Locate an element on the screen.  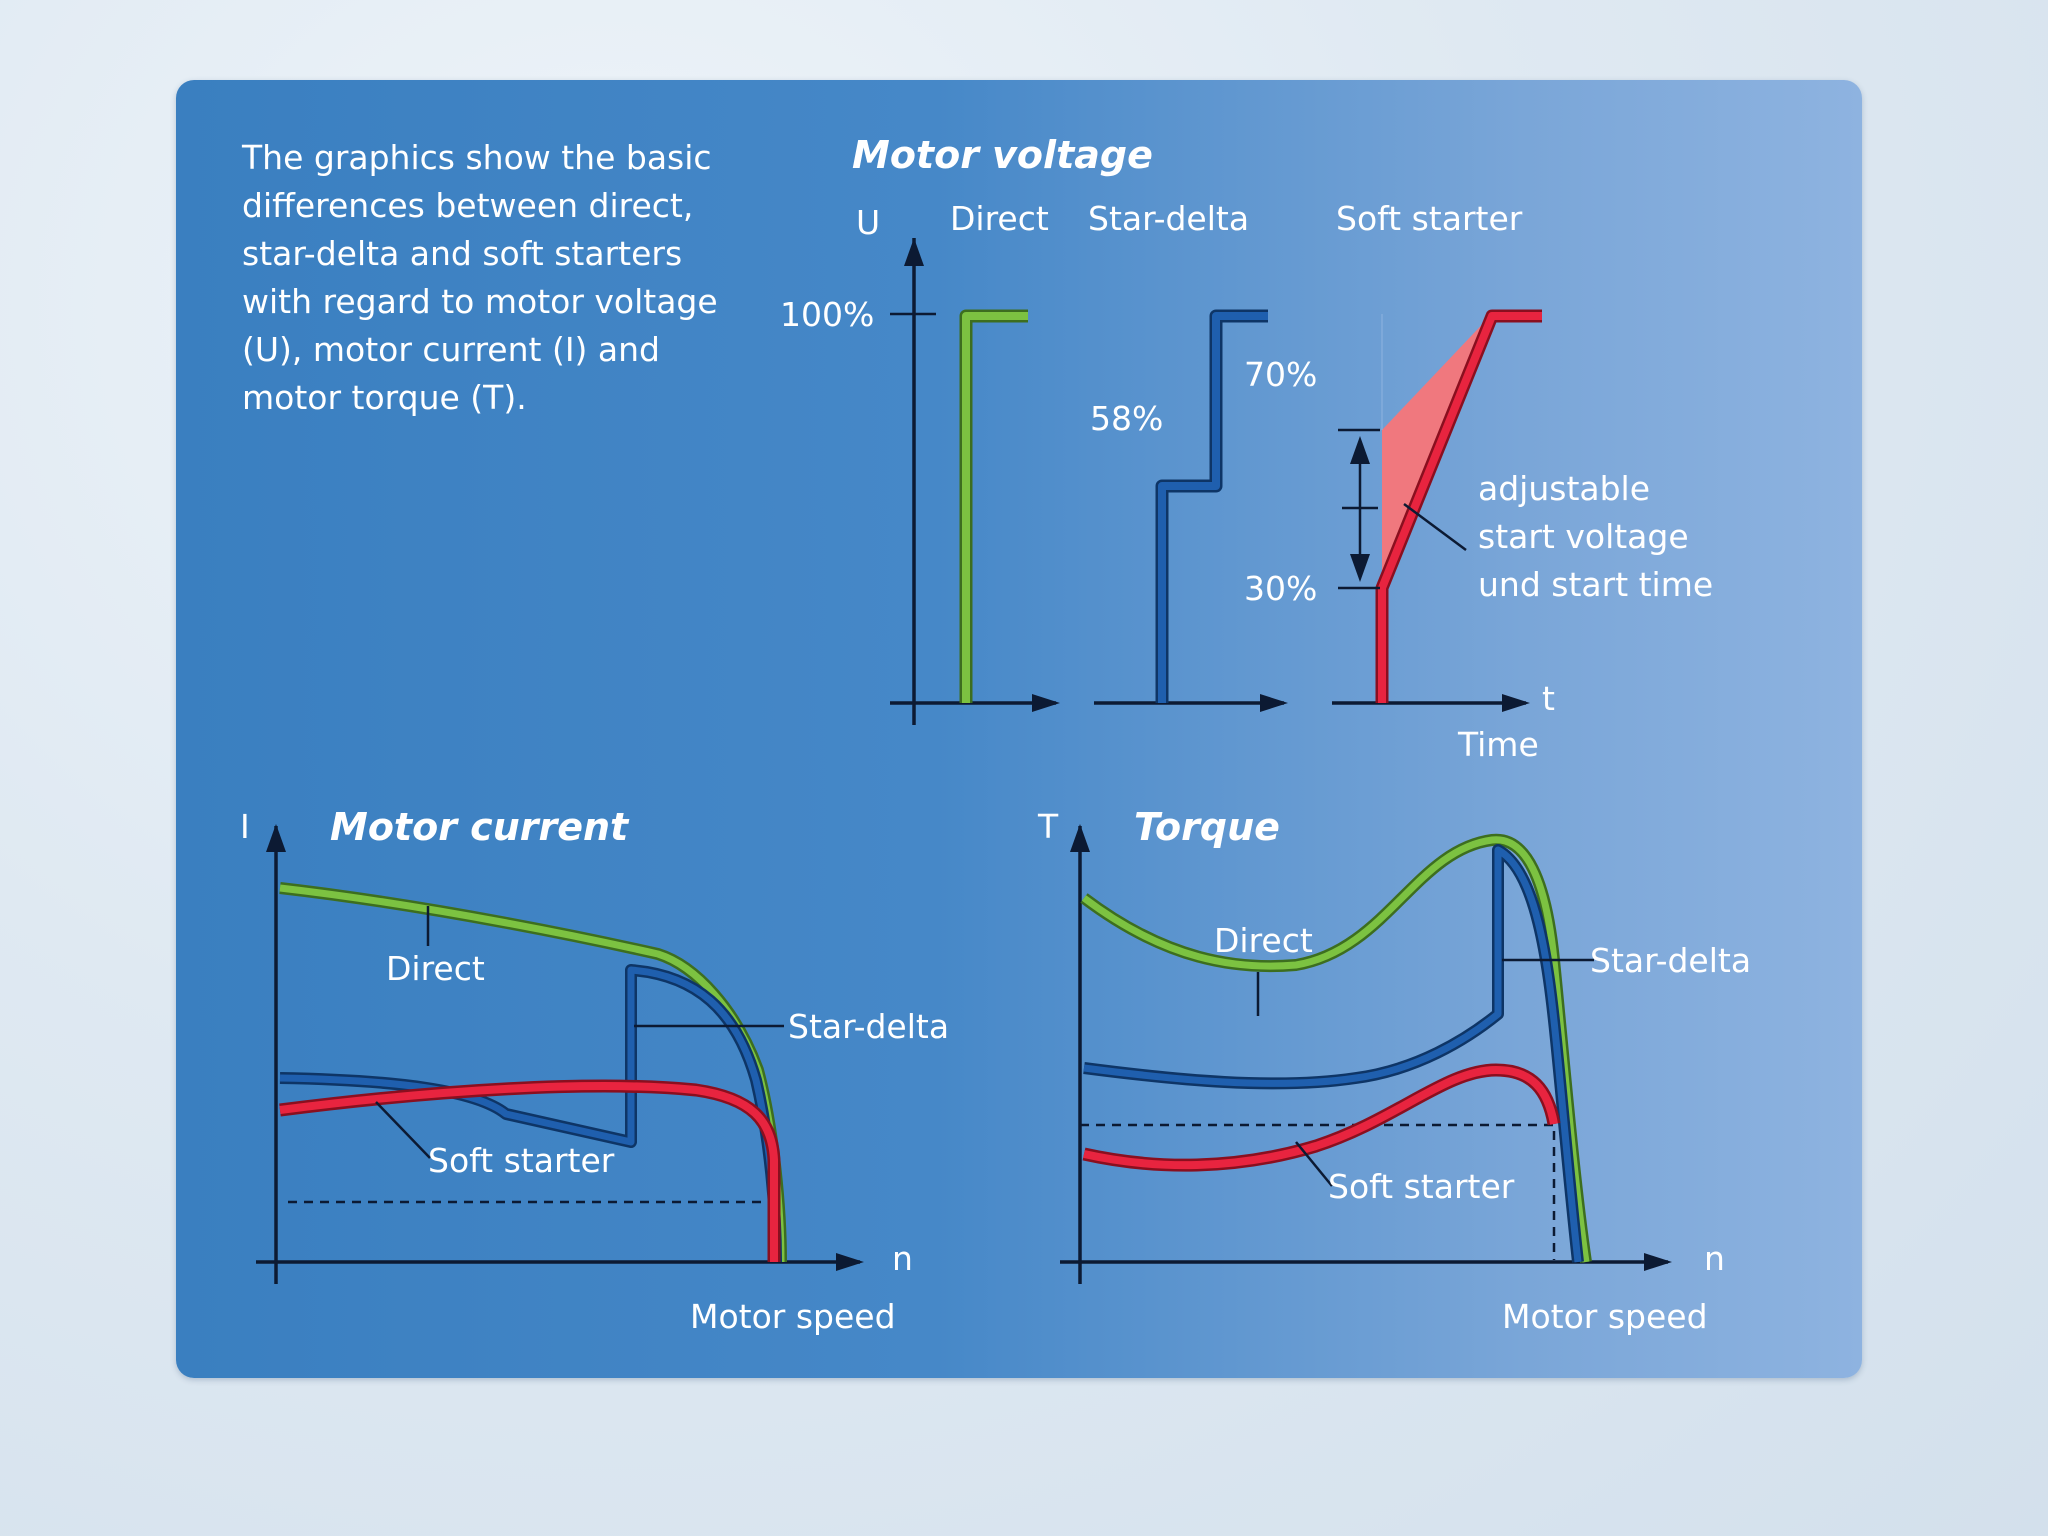
note-leader-line is located at coordinates (1435, 527).